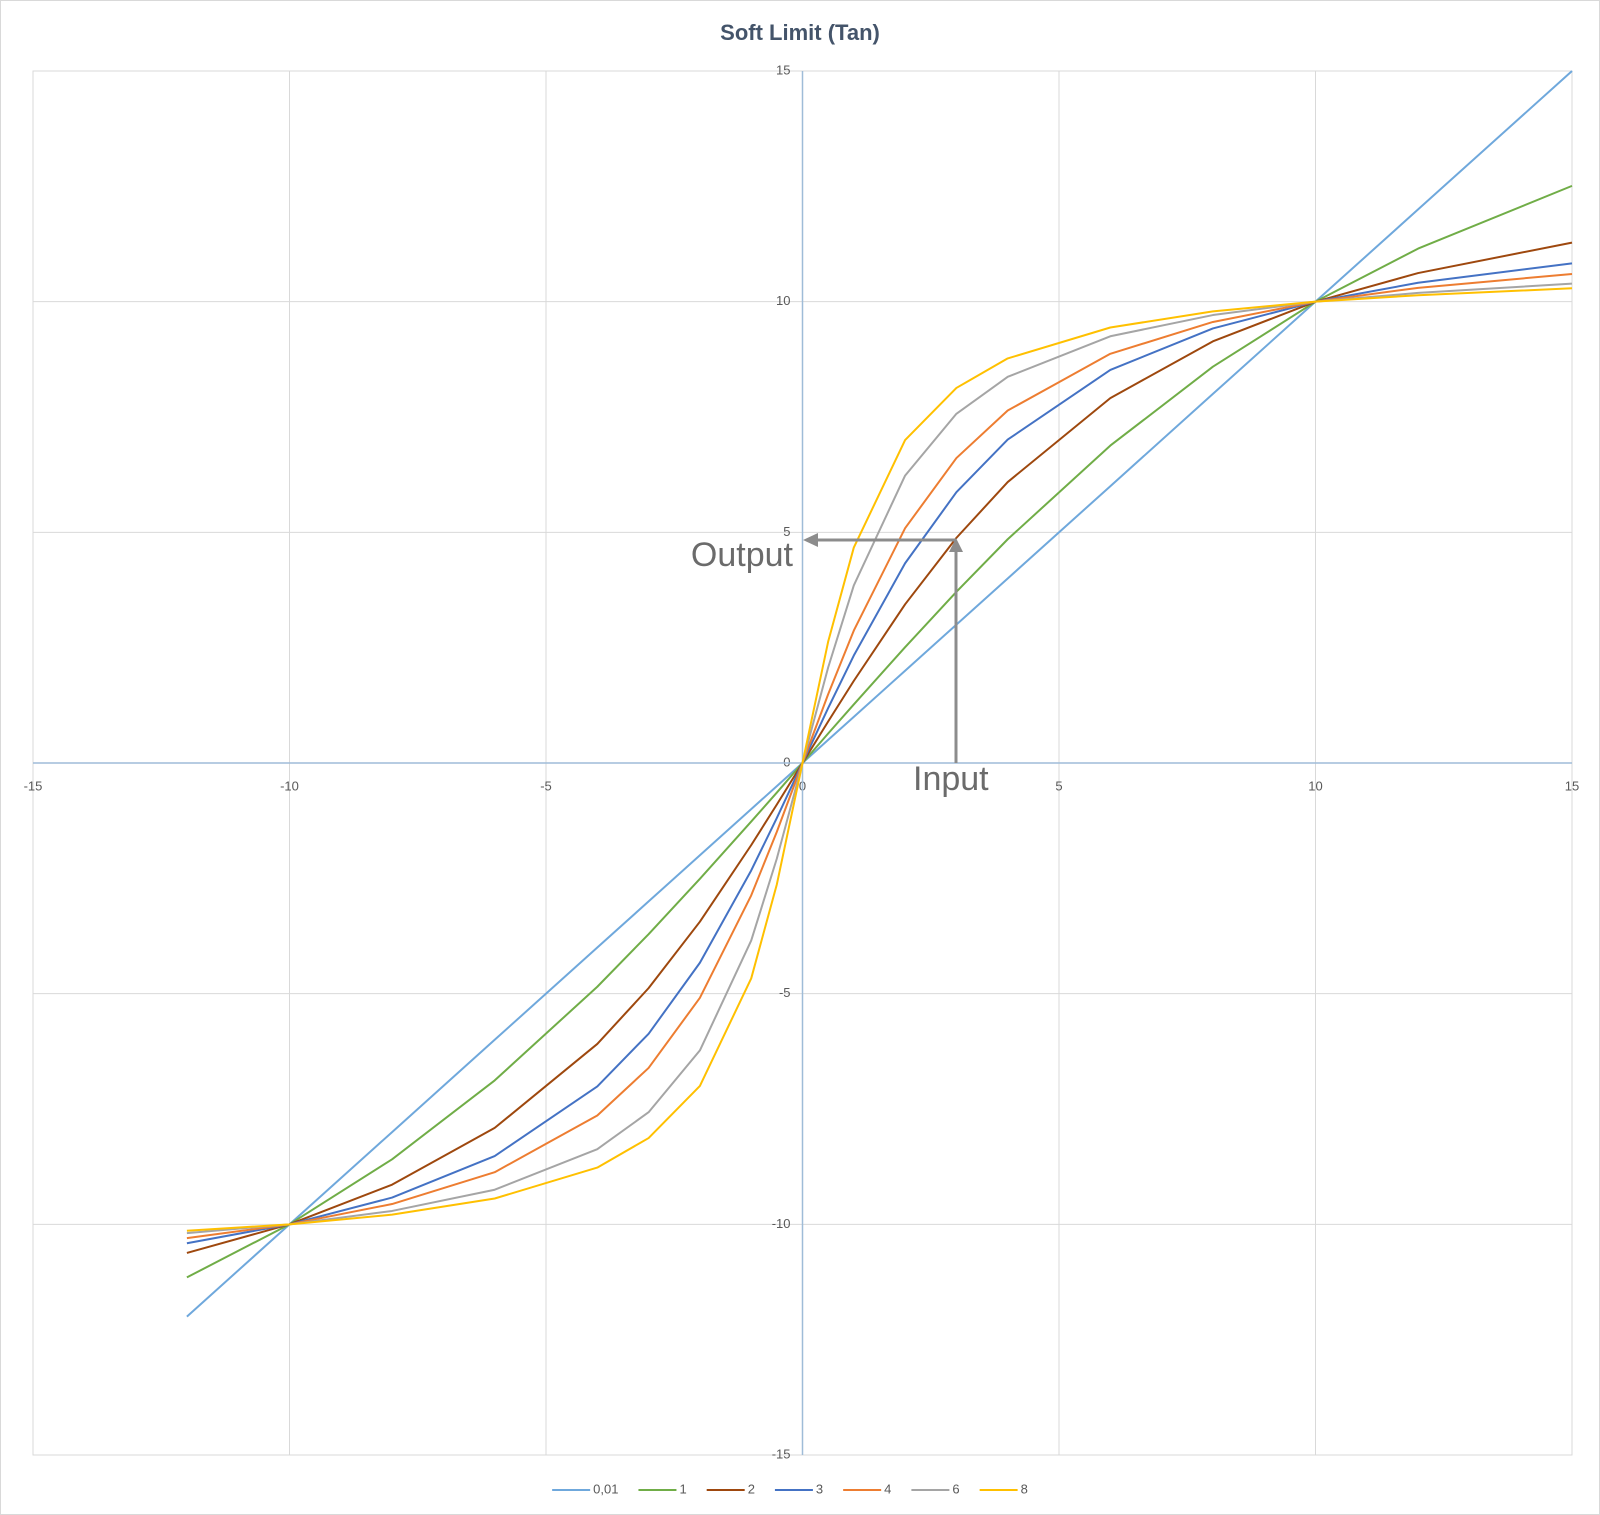 The image size is (1600, 1515). What do you see at coordinates (1024, 1488) in the screenshot?
I see `legend-label: 8` at bounding box center [1024, 1488].